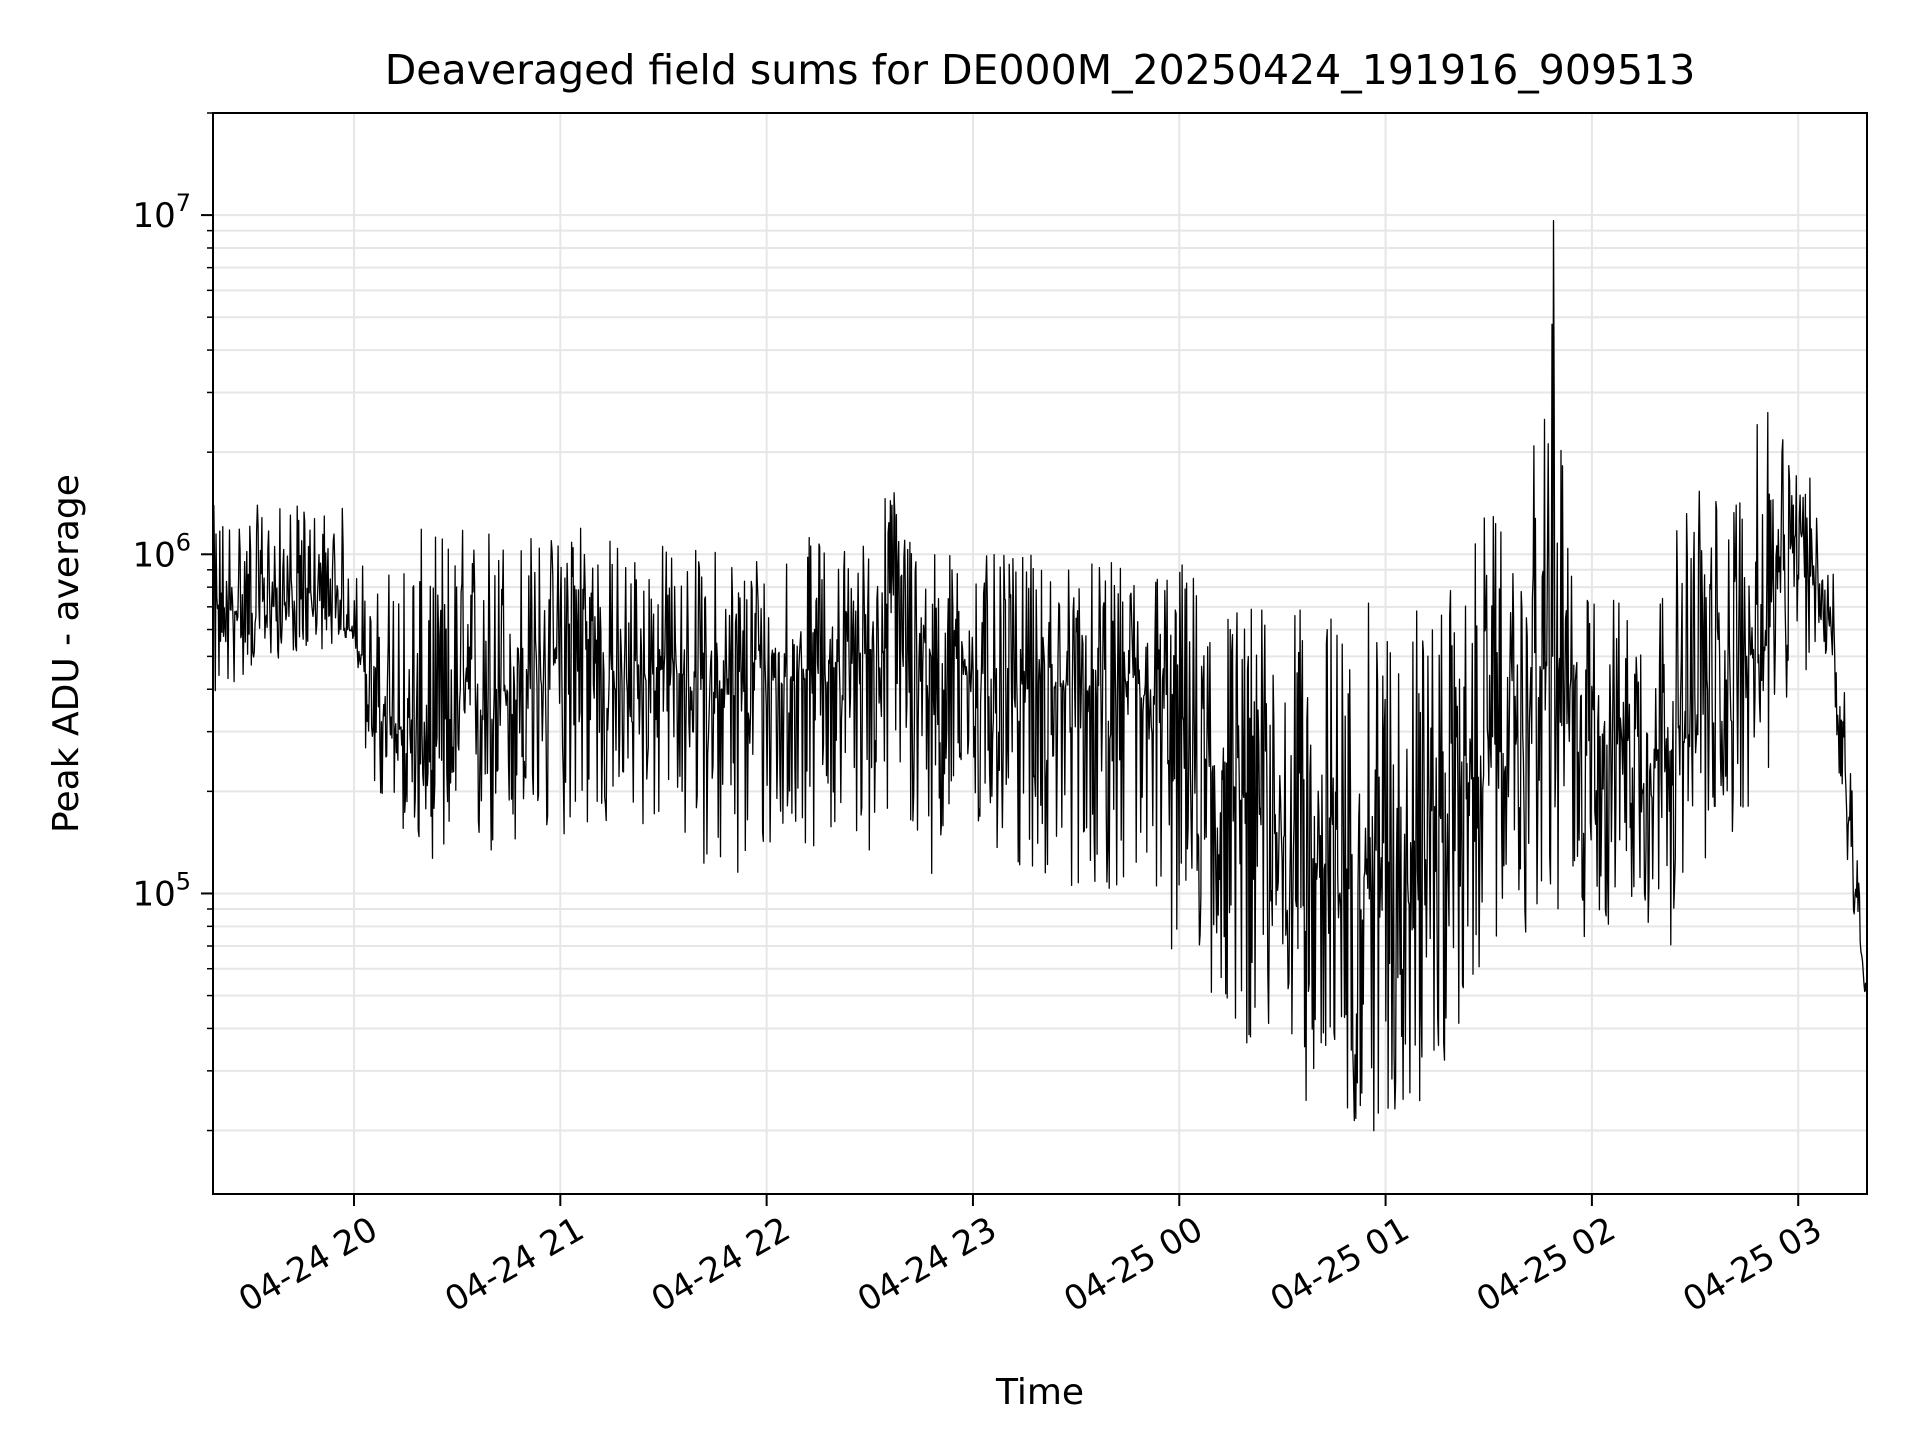  I want to click on y-tick-label: 10⁵, so click(161, 890).